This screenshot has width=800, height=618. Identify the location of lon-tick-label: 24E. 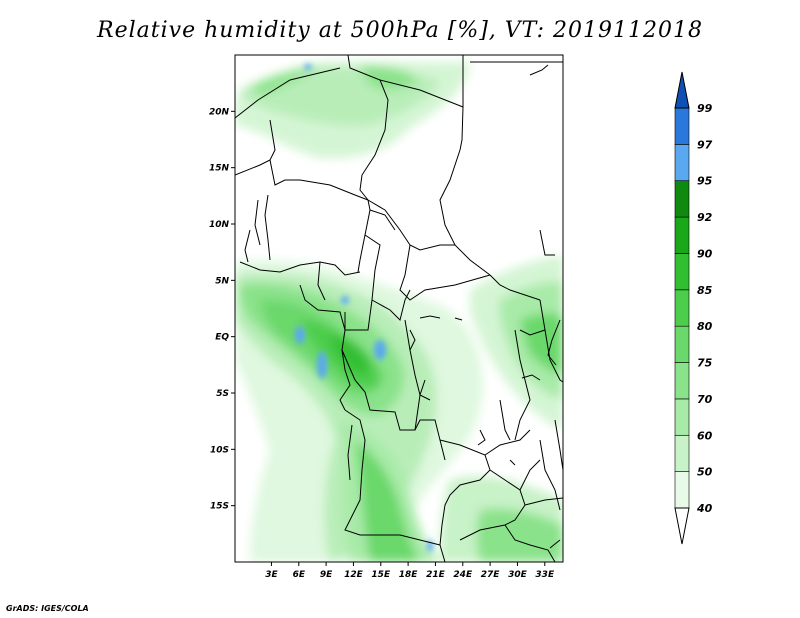
(463, 575).